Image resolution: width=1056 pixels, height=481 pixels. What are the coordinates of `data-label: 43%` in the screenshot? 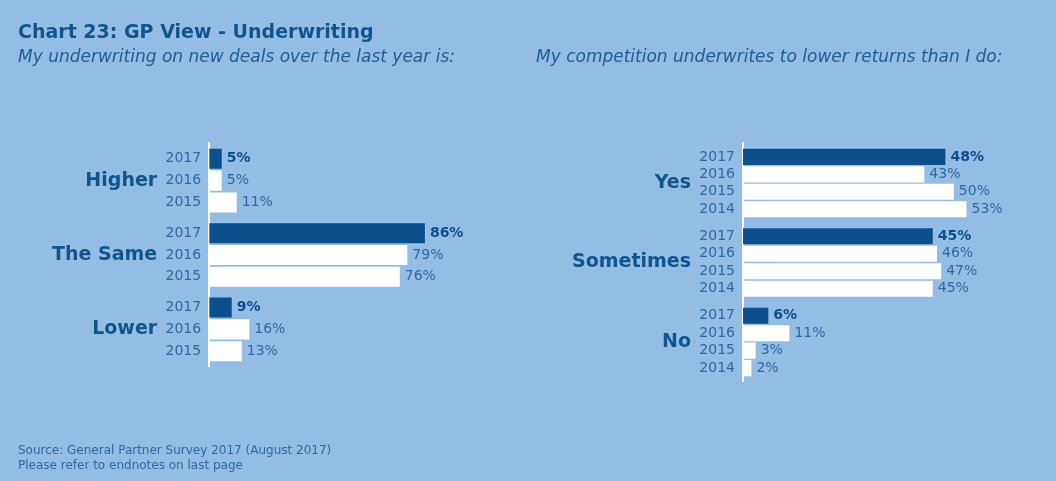 It's located at (945, 173).